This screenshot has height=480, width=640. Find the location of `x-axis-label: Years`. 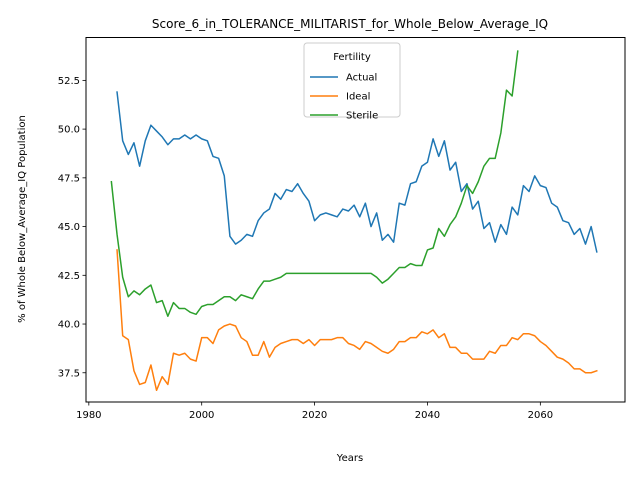

x-axis-label: Years is located at coordinates (349, 458).